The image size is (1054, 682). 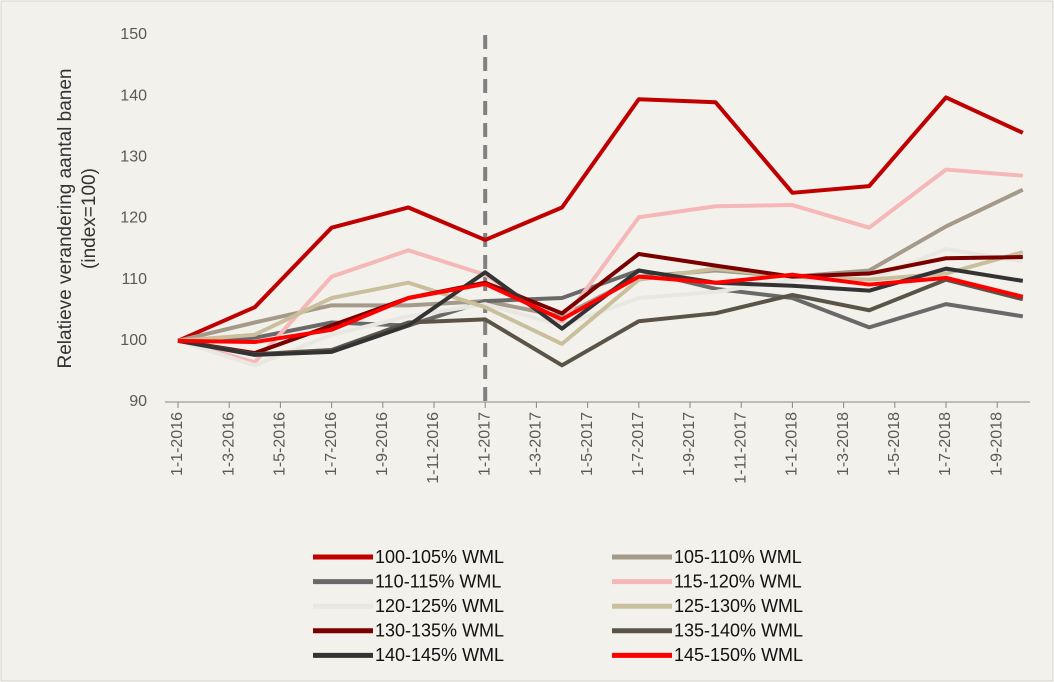 What do you see at coordinates (228, 444) in the screenshot?
I see `x-tick-label: 1-3-2016` at bounding box center [228, 444].